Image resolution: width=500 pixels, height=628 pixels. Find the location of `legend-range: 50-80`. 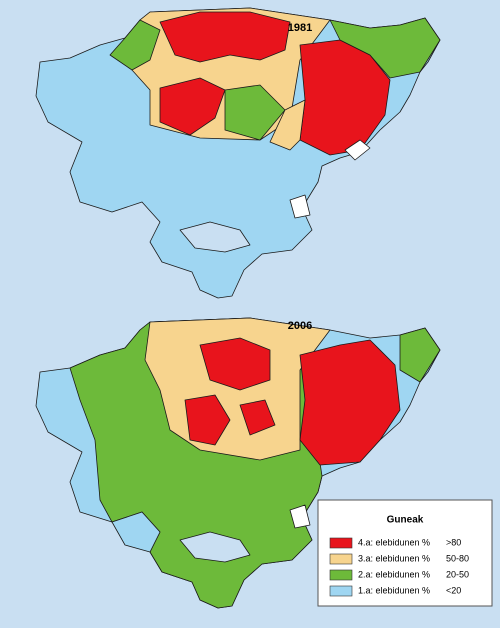

legend-range: 50-80 is located at coordinates (457, 558).